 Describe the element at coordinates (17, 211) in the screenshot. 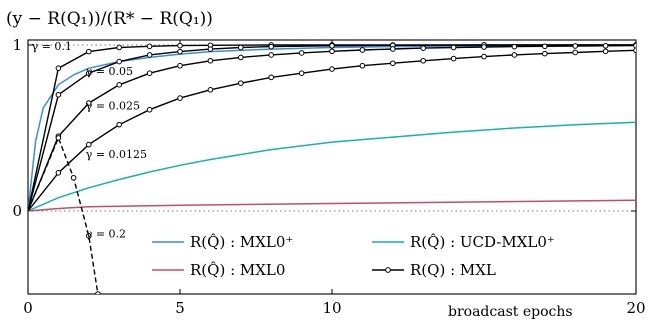

I see `y-tick-label: 0` at that location.